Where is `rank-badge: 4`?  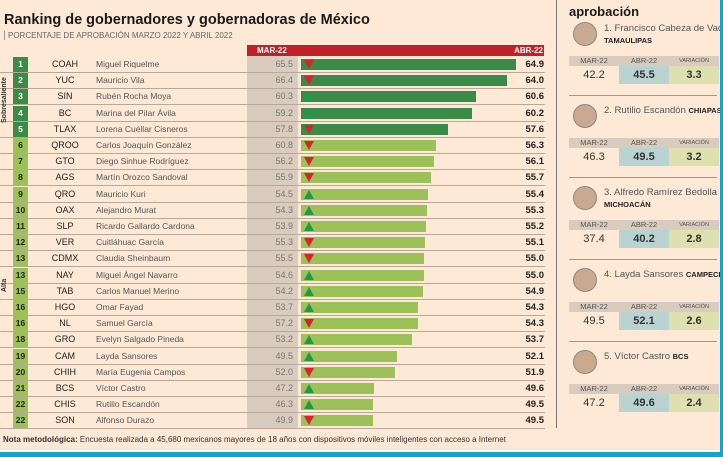
rank-badge: 4 is located at coordinates (20, 113).